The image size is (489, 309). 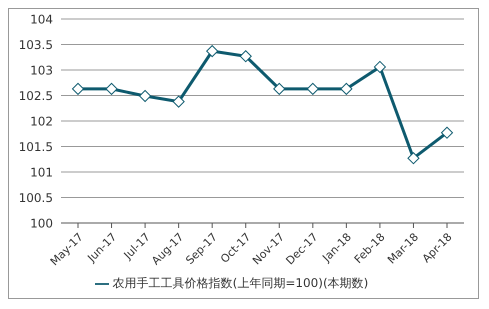 I want to click on y-tick-label: 100, so click(x=41, y=223).